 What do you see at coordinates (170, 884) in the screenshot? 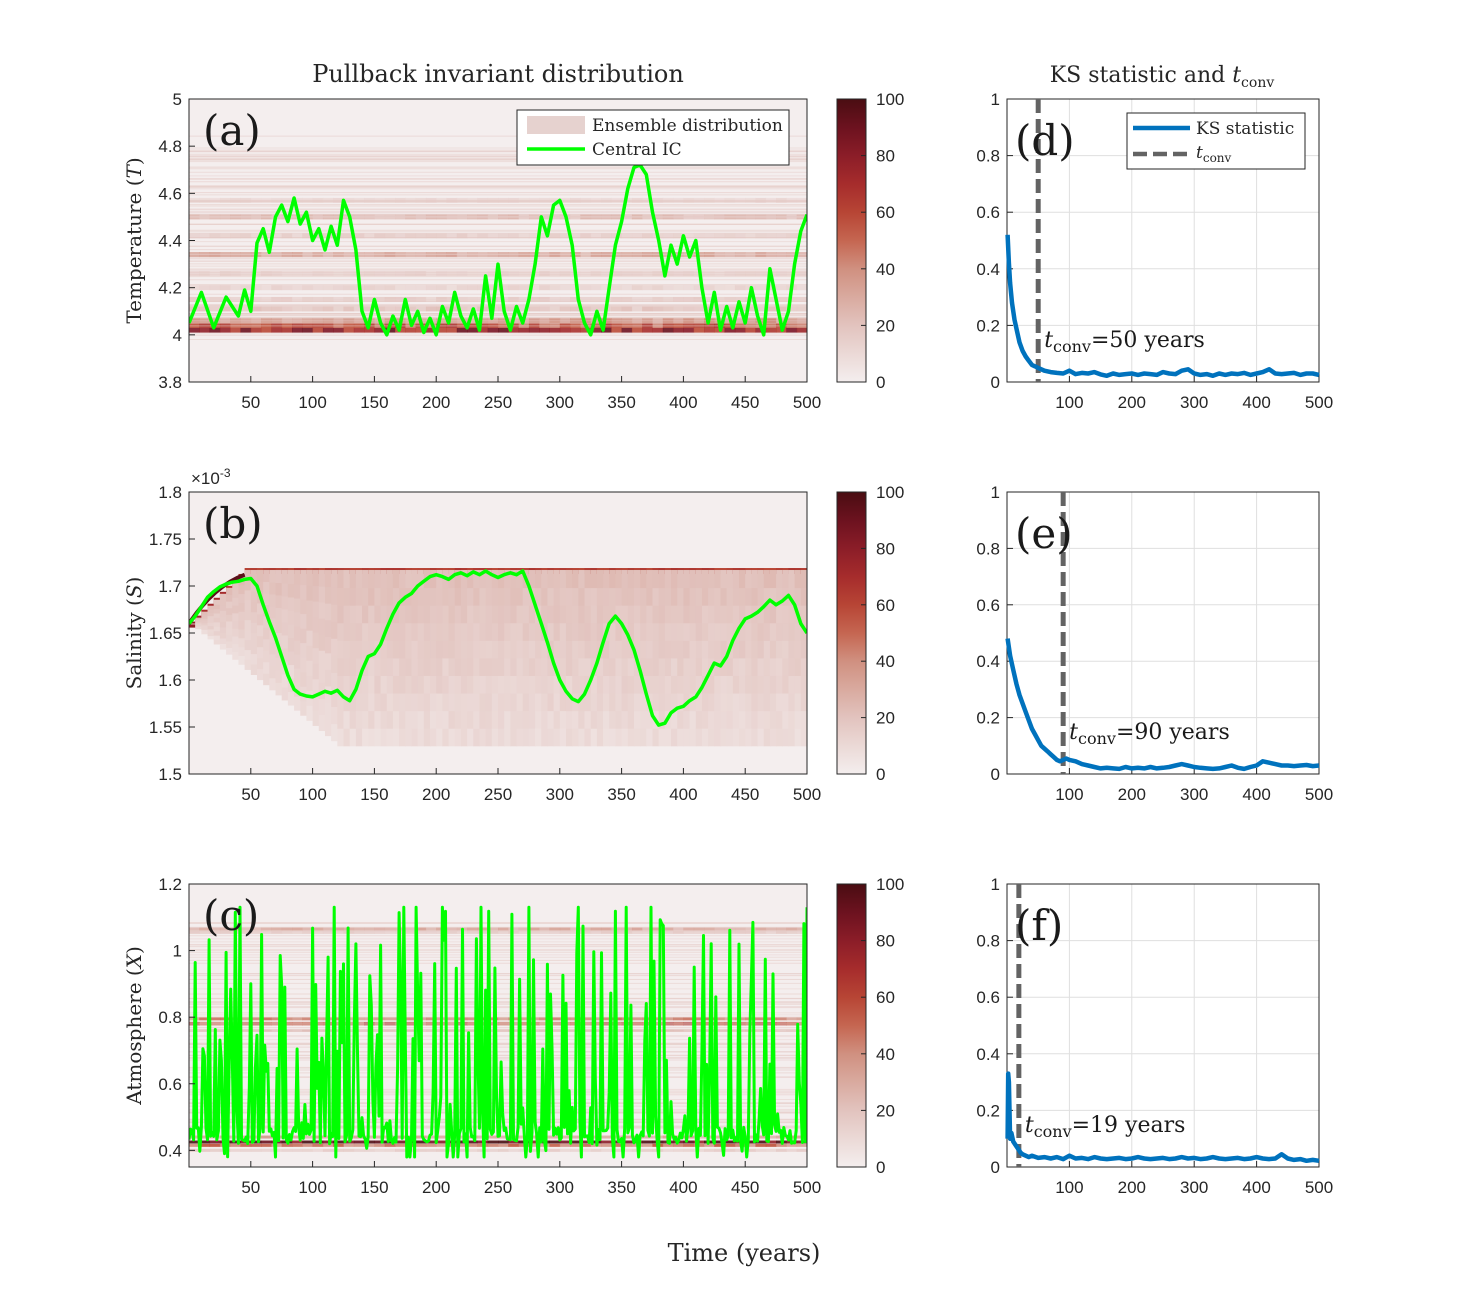
I see `y-tick-label: 1.2` at bounding box center [170, 884].